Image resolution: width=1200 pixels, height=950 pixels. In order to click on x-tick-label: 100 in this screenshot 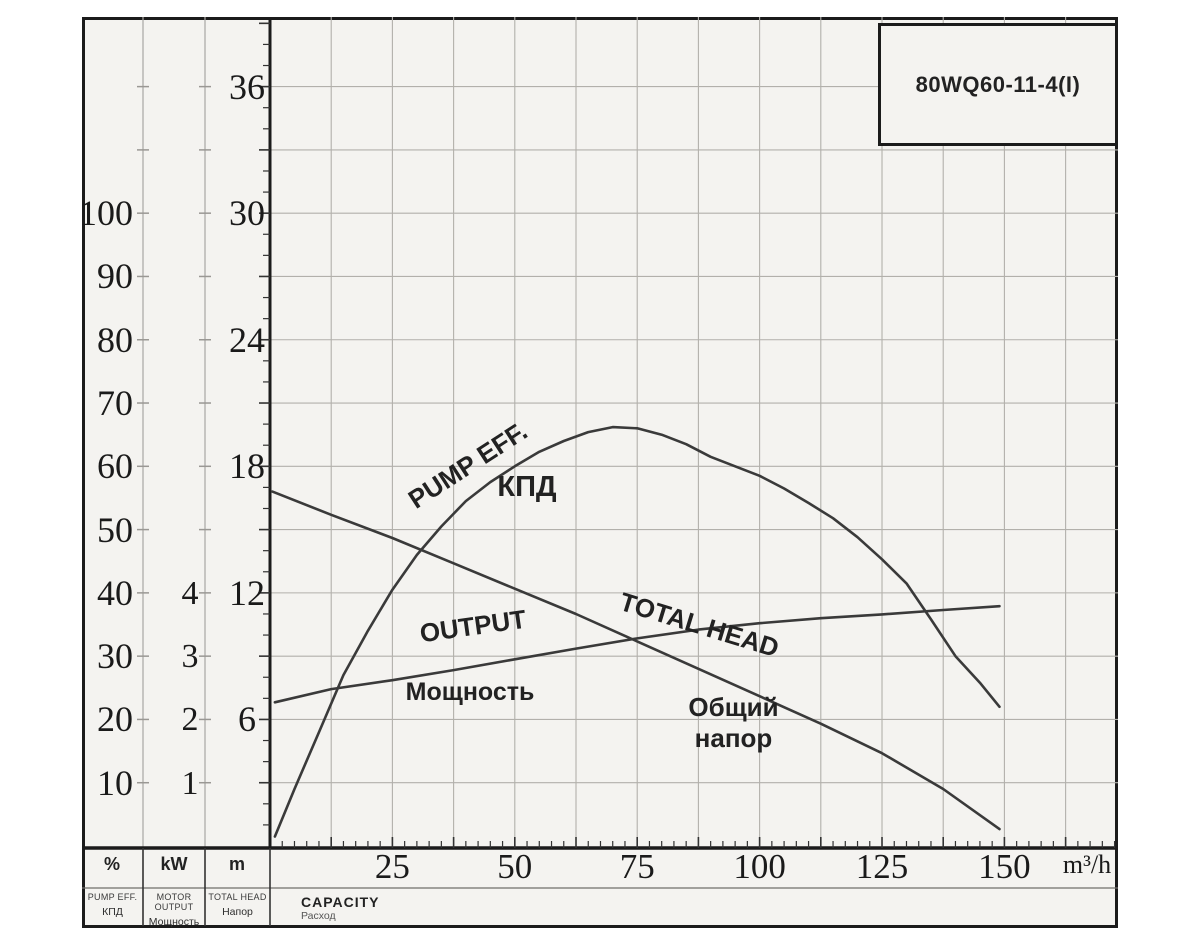, I will do `click(759, 866)`.